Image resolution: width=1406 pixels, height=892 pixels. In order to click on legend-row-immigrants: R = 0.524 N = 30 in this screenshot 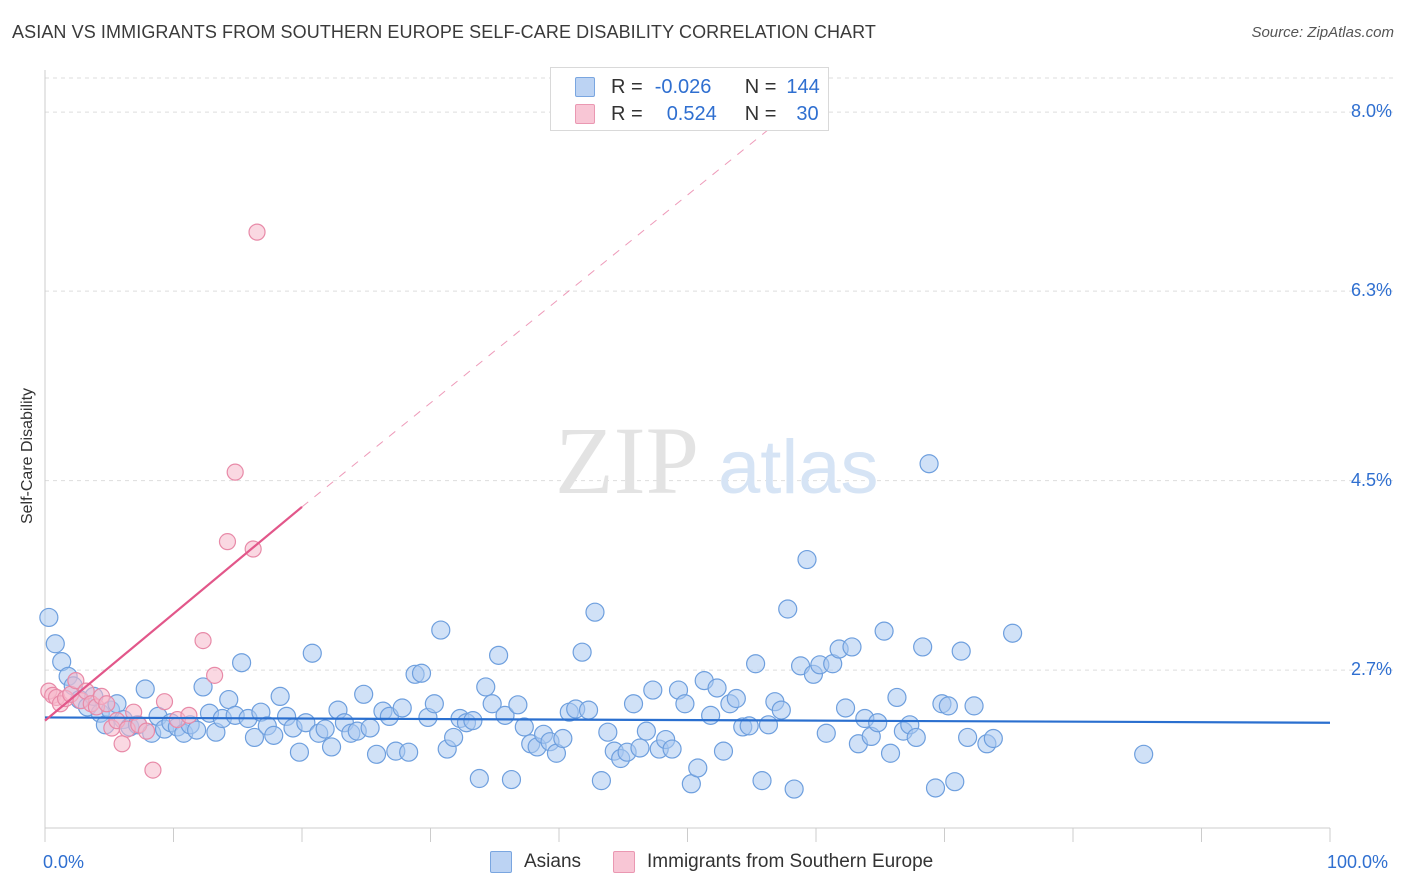, I will do `click(697, 114)`.